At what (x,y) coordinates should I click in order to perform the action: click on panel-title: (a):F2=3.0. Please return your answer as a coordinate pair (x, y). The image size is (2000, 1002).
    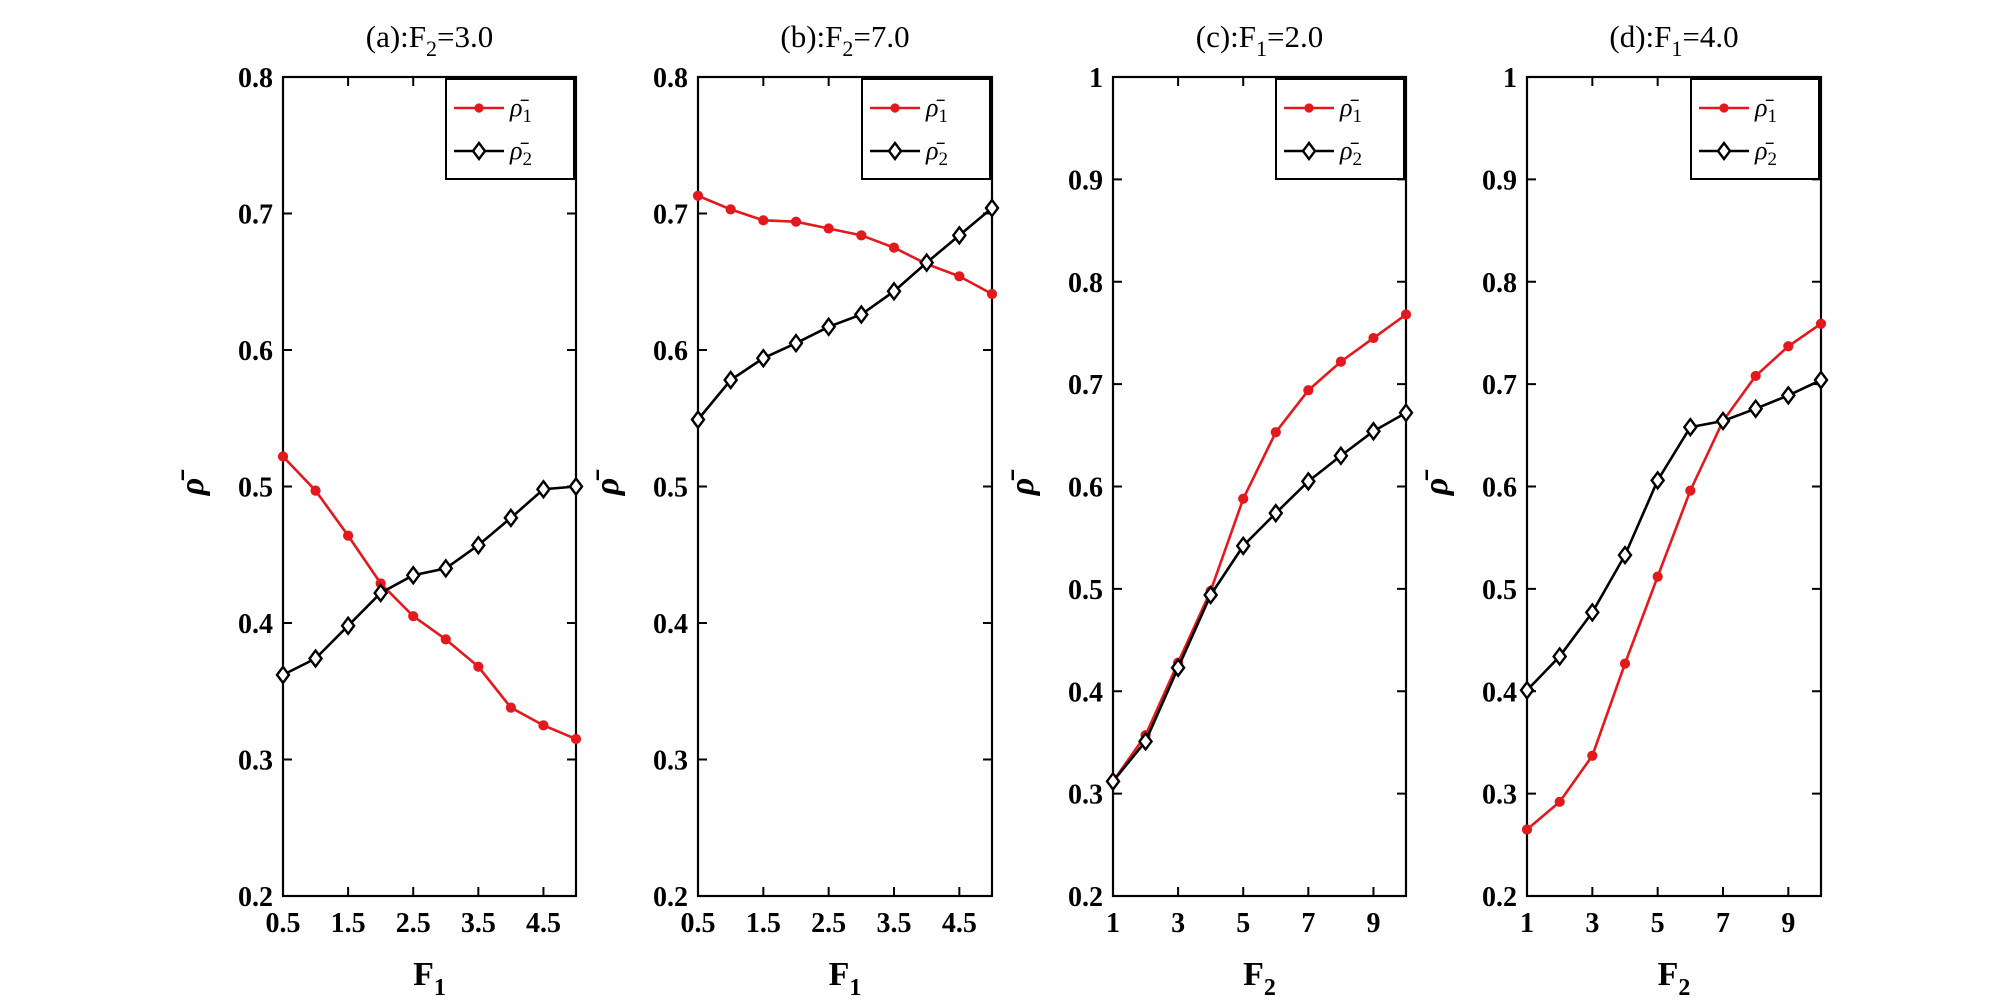
    Looking at the image, I should click on (430, 40).